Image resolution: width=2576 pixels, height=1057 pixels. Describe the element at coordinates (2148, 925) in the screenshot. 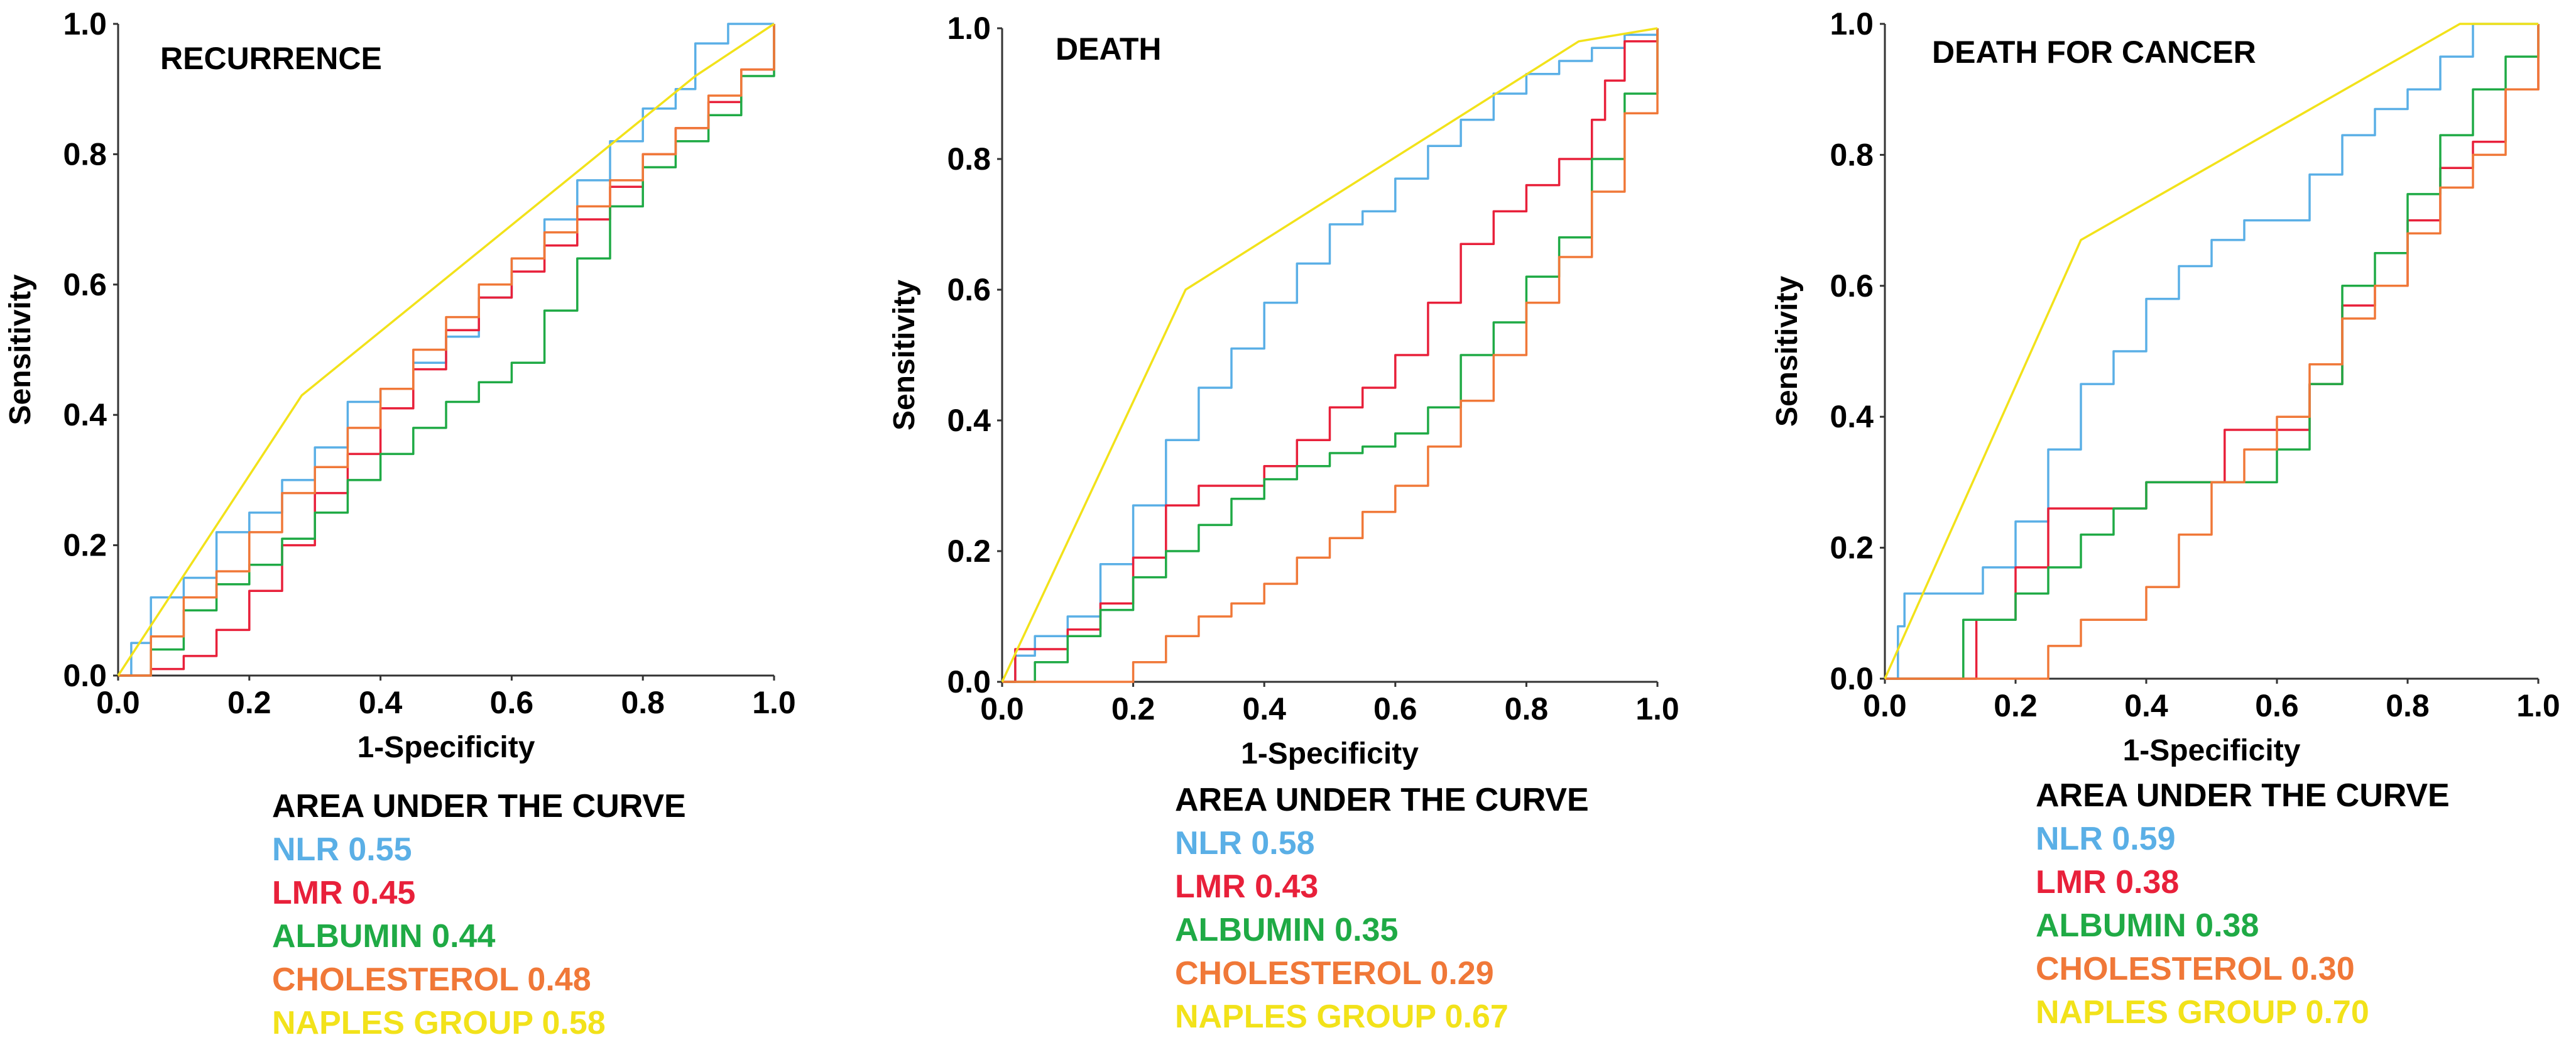

I see `legend-item-albumin: ALBUMIN 0.38` at that location.